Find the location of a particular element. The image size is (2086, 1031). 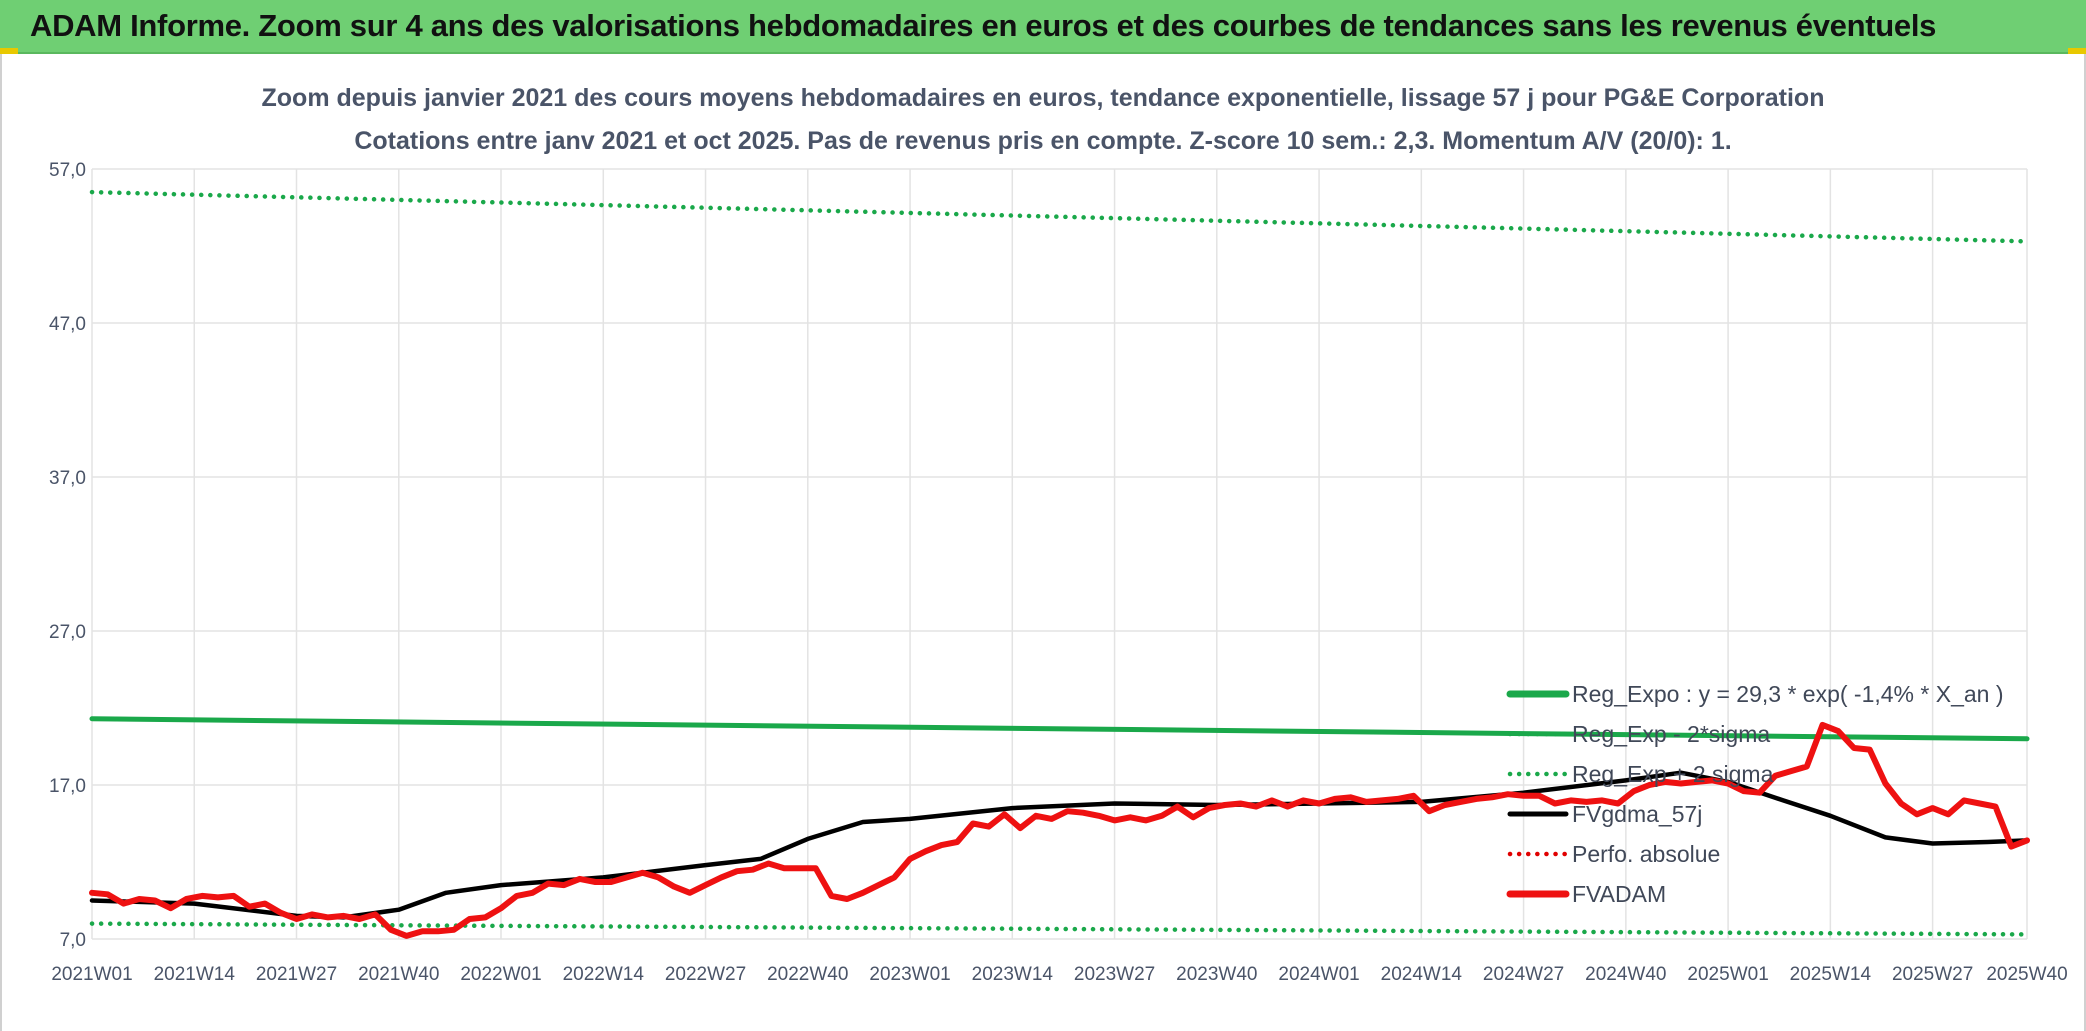

x-tick-label: 2024W14 is located at coordinates (1422, 974).